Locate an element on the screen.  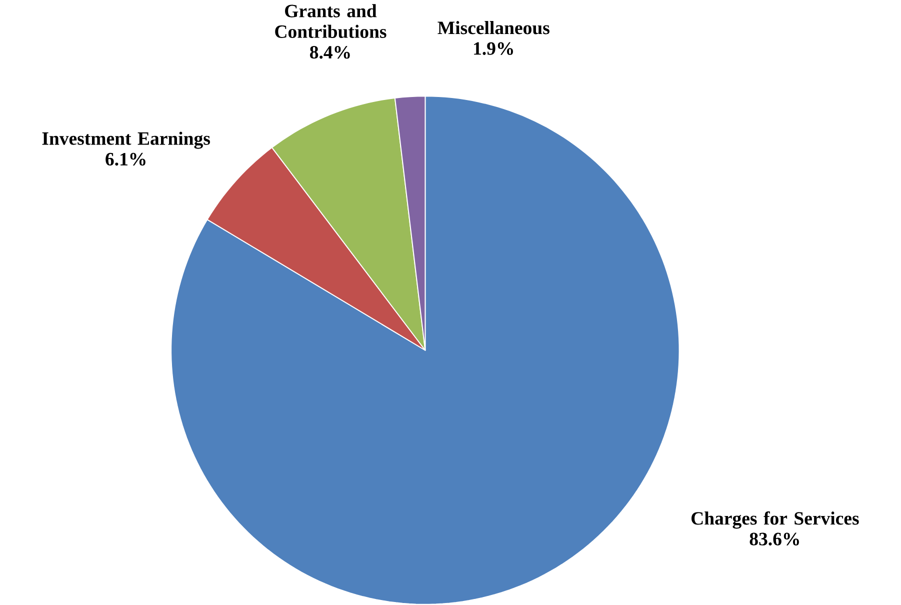
data-label: 83.6% is located at coordinates (774, 539).